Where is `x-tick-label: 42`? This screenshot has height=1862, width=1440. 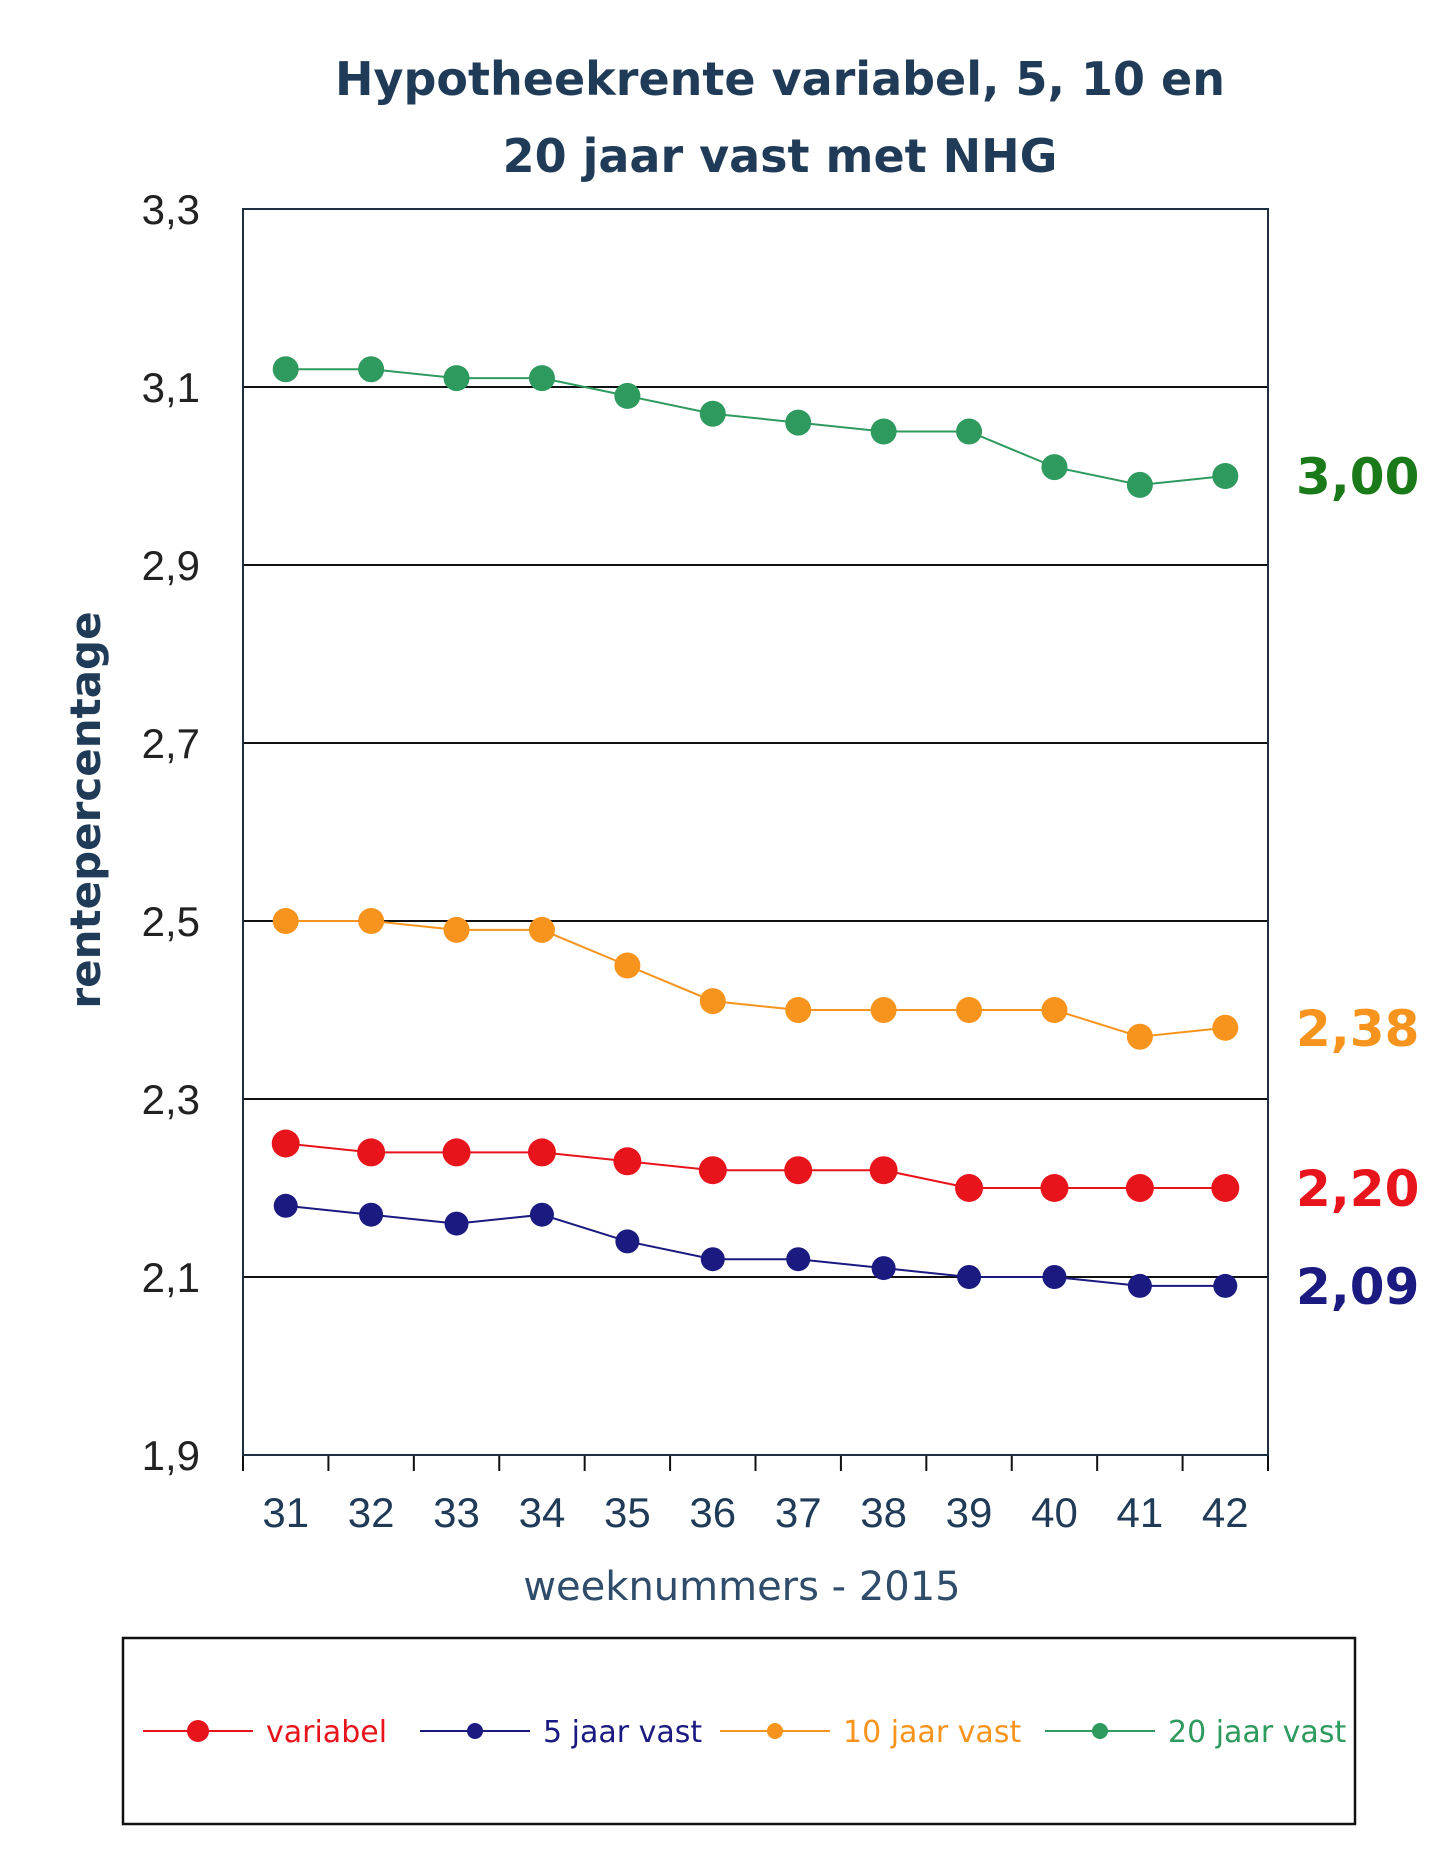
x-tick-label: 42 is located at coordinates (1225, 1512).